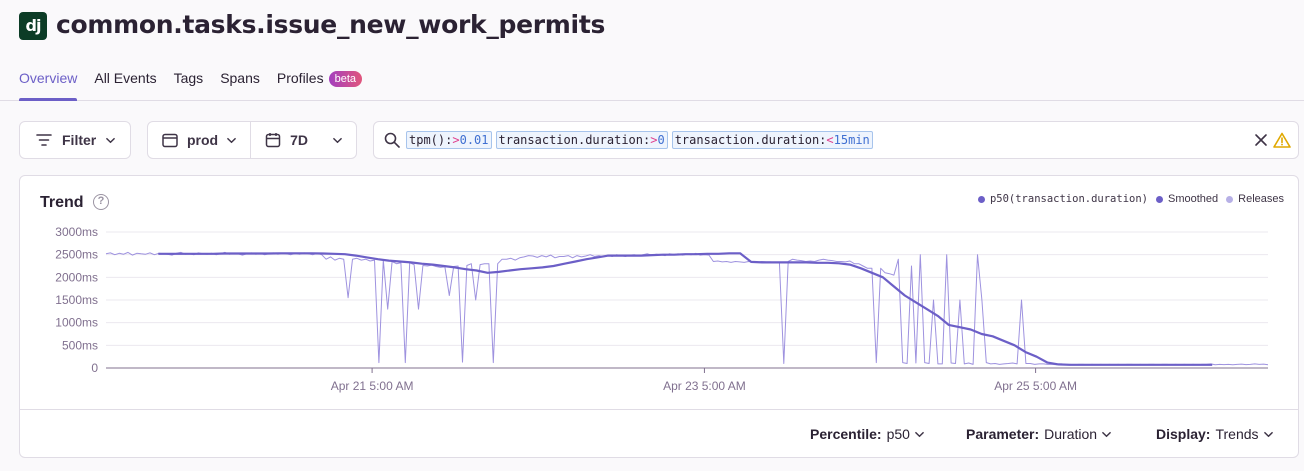 This screenshot has width=1304, height=471. I want to click on y-tick-label: 2500ms, so click(76, 255).